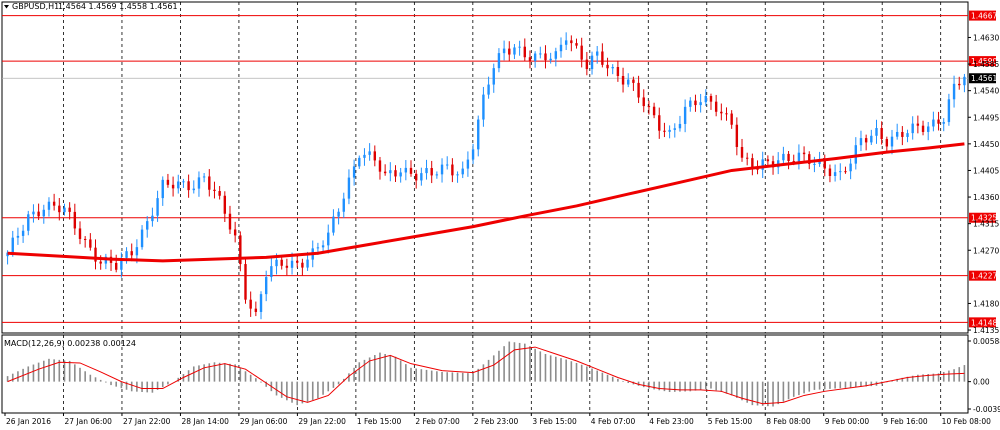  Describe the element at coordinates (147, 421) in the screenshot. I see `x-tick-label: 27 Jan 22:00` at that location.